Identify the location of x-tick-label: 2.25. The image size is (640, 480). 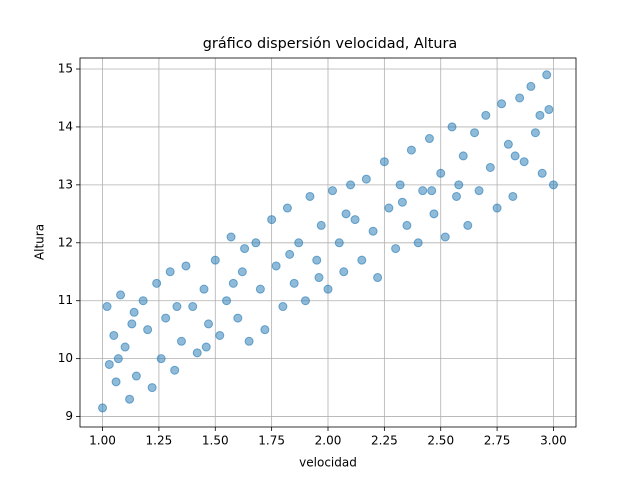
(384, 441).